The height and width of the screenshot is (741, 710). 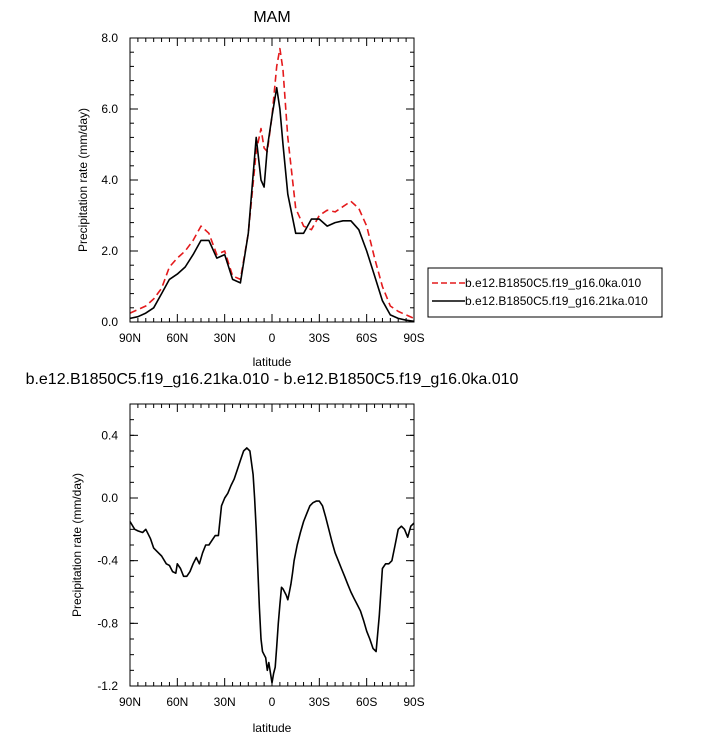 What do you see at coordinates (319, 338) in the screenshot?
I see `top-xtick-label: 30S` at bounding box center [319, 338].